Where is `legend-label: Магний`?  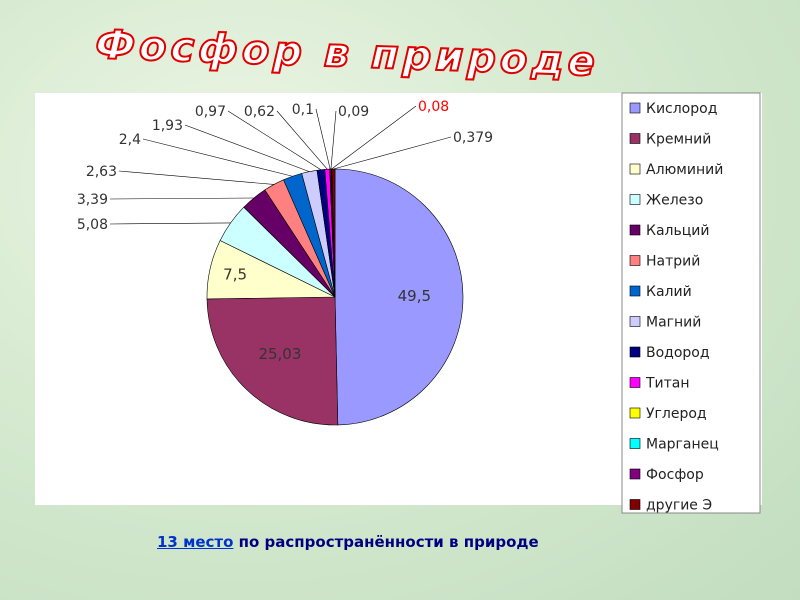
legend-label: Магний is located at coordinates (673, 323).